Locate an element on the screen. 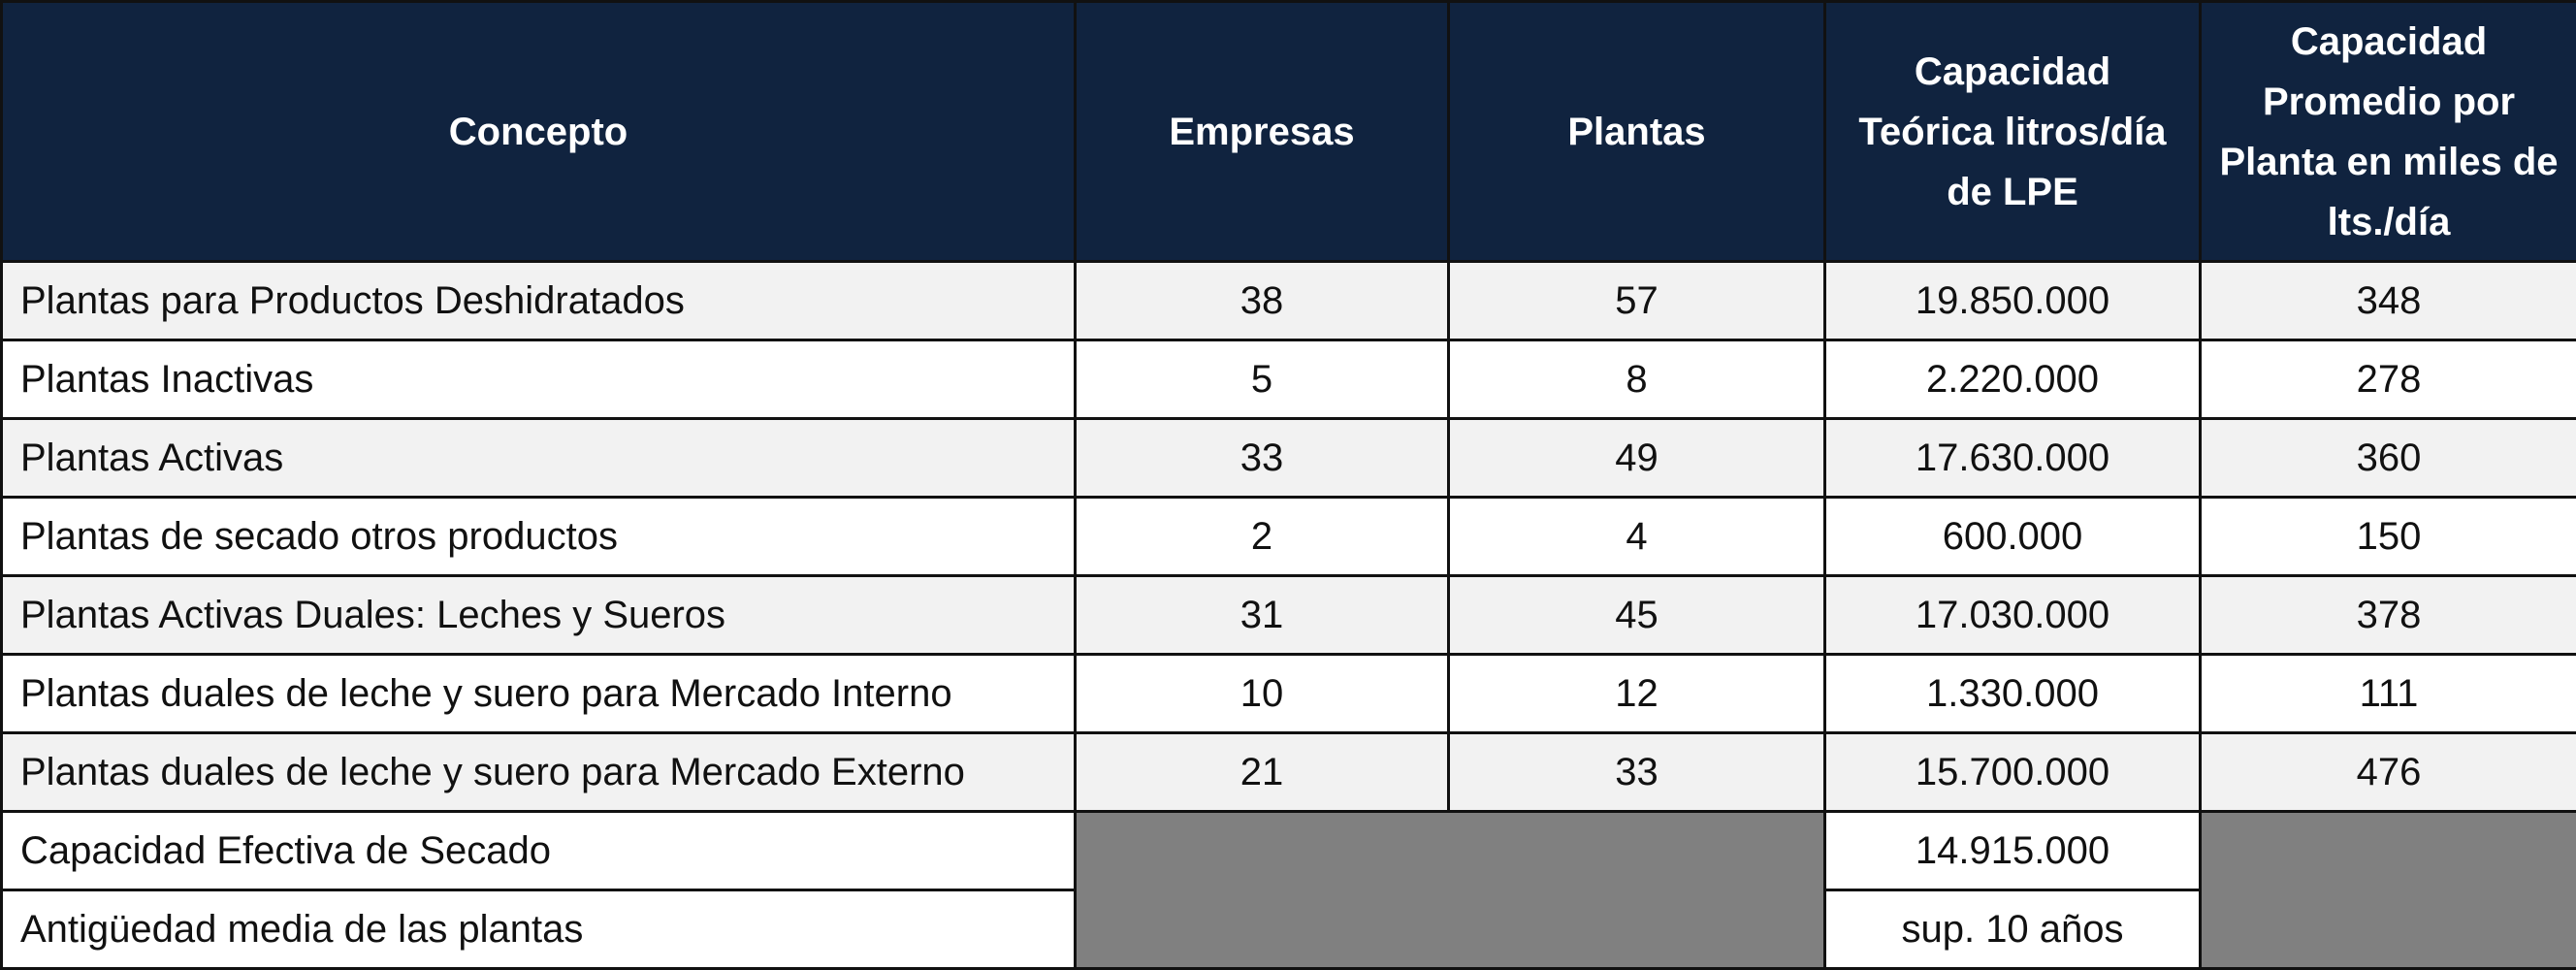 This screenshot has width=2576, height=970. cell-capacidad-teorica: 17.030.000 is located at coordinates (2012, 615).